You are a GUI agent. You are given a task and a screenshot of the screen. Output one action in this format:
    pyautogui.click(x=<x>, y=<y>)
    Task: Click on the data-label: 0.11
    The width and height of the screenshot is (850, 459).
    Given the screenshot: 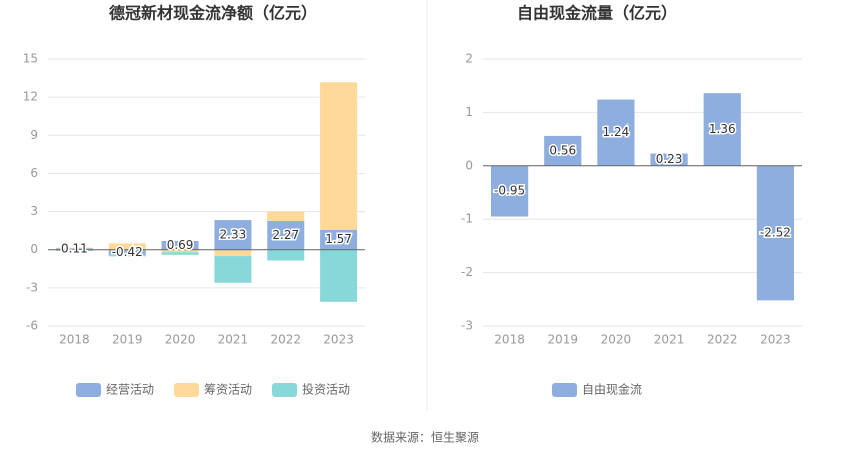 What is the action you would take?
    pyautogui.click(x=74, y=249)
    